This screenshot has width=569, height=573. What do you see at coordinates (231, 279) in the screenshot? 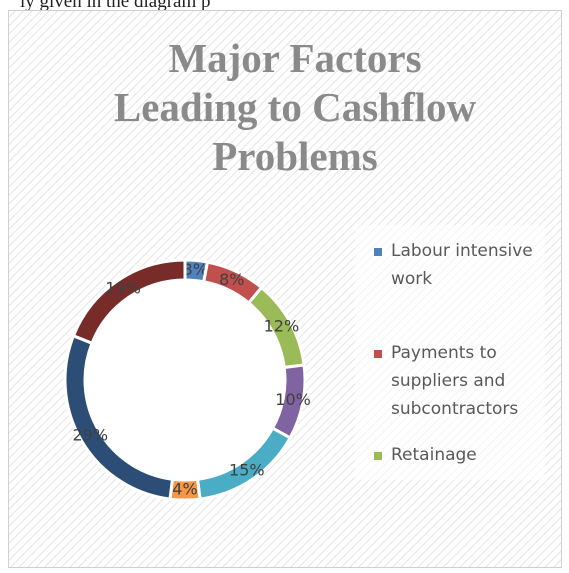
I see `data-label: 8%` at bounding box center [231, 279].